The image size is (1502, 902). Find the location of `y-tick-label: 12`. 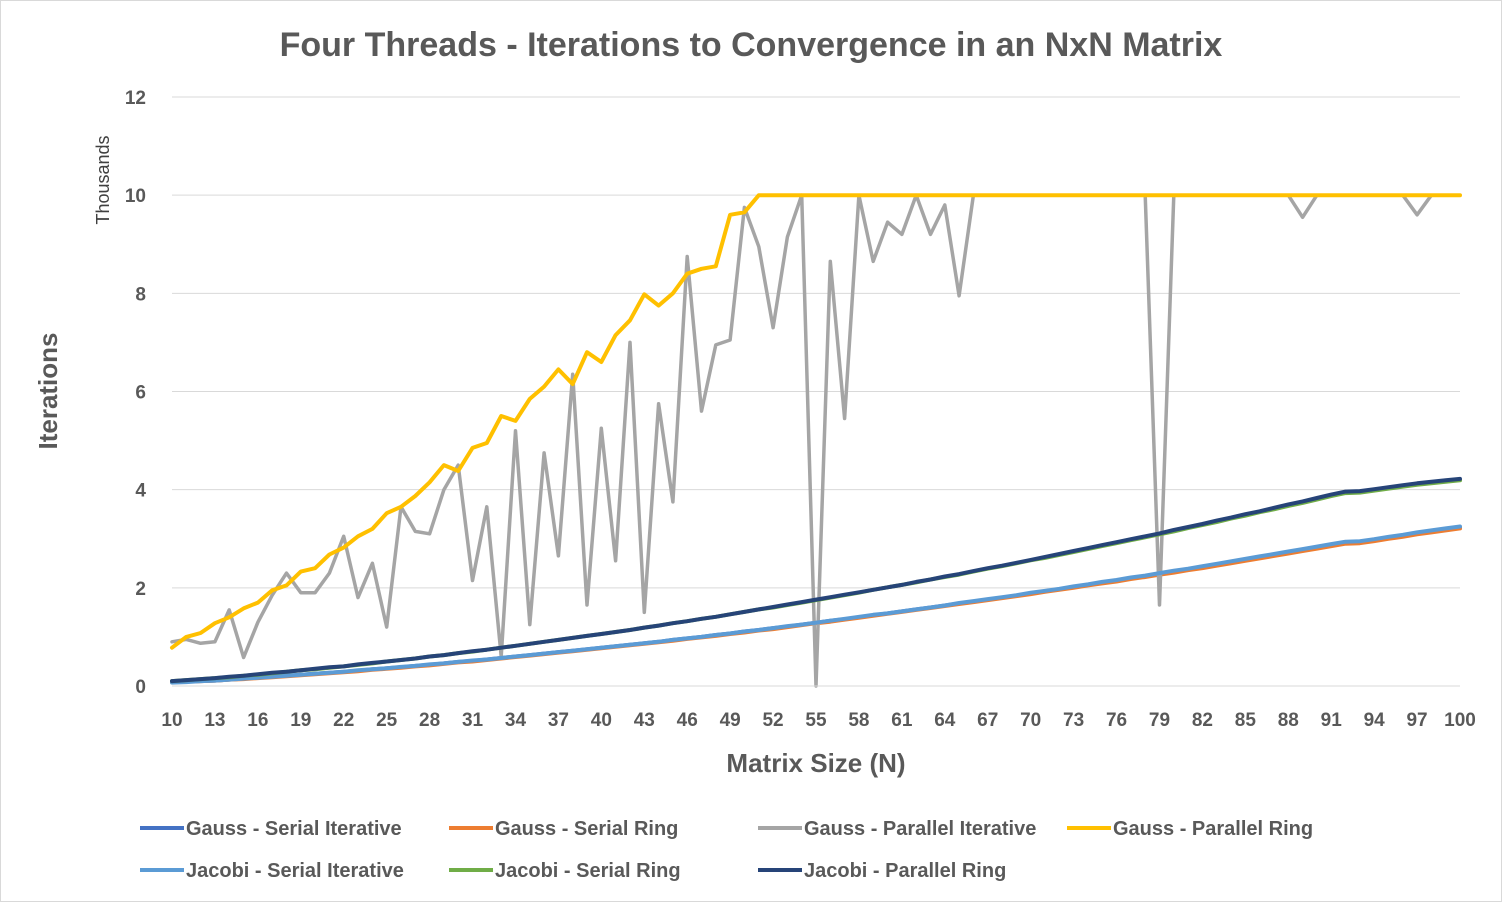

y-tick-label: 12 is located at coordinates (135, 98).